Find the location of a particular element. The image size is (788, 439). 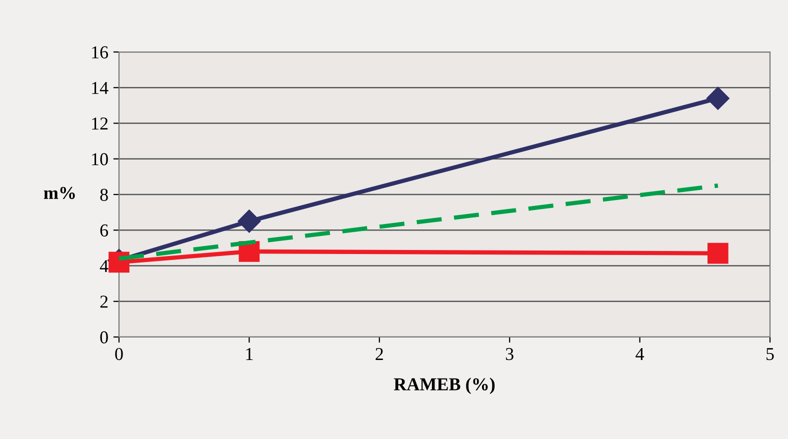

y-tick-label: 16 is located at coordinates (100, 52).